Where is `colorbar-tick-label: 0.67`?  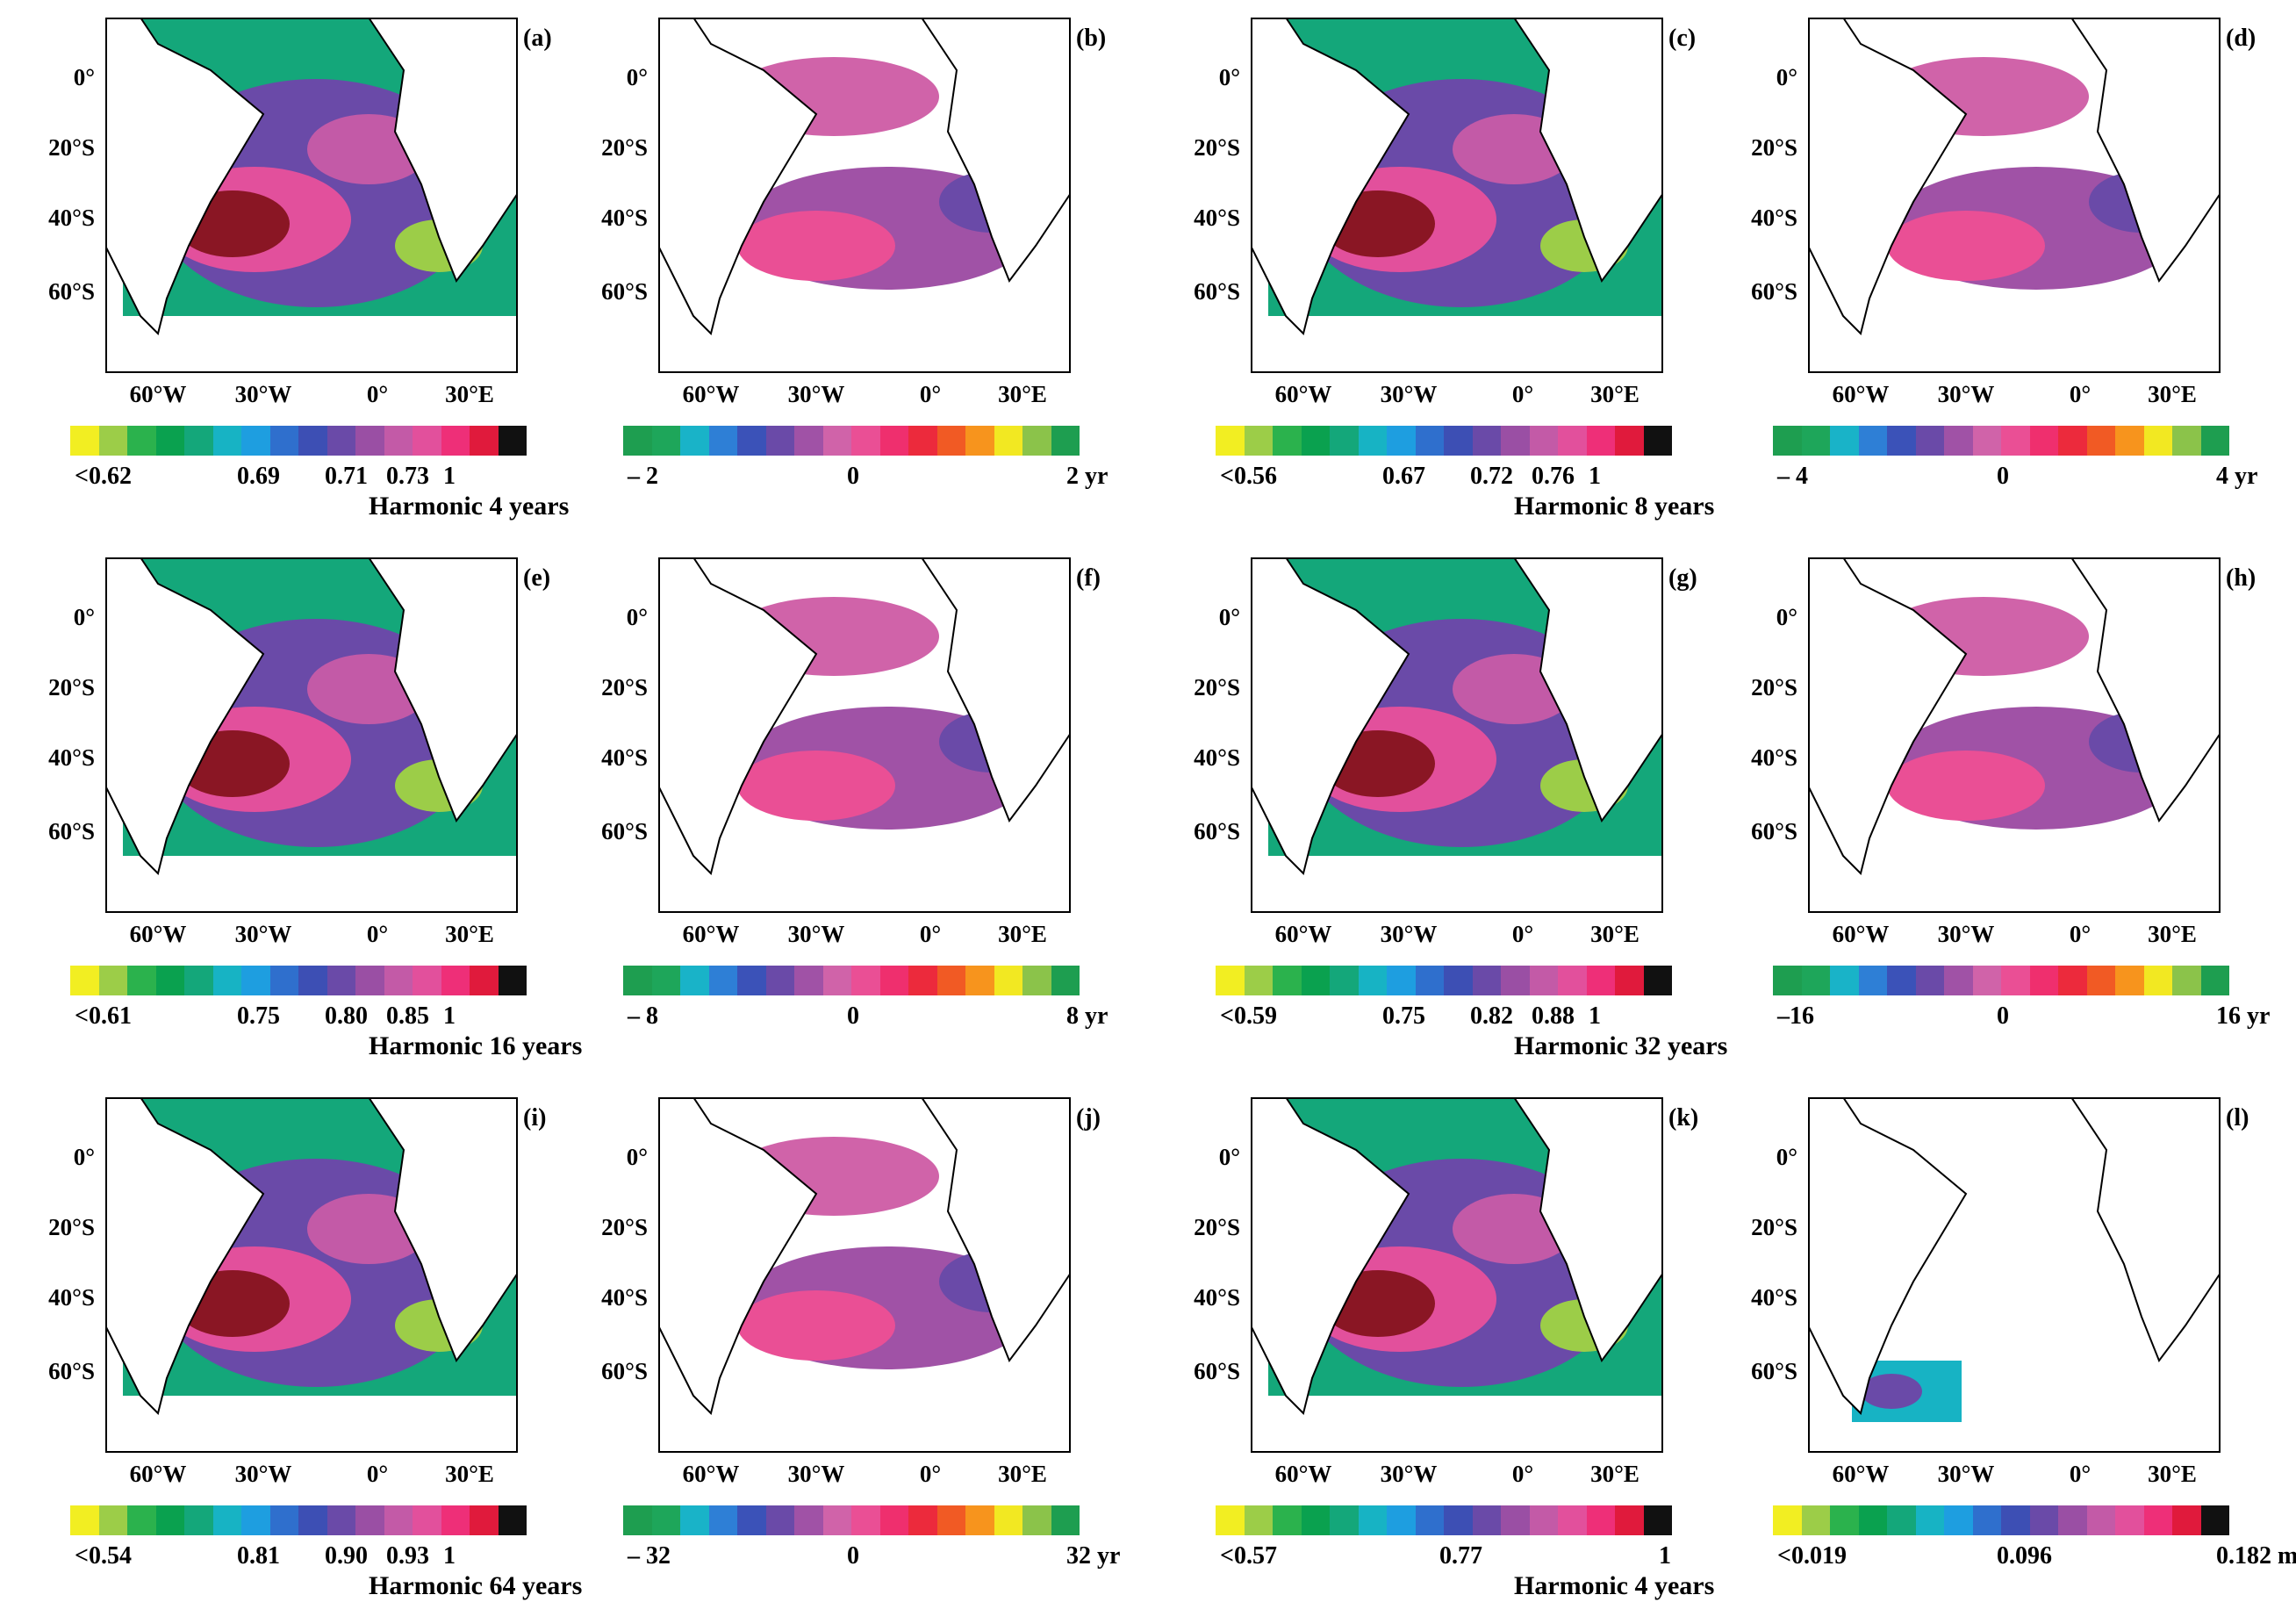 colorbar-tick-label: 0.67 is located at coordinates (1403, 476).